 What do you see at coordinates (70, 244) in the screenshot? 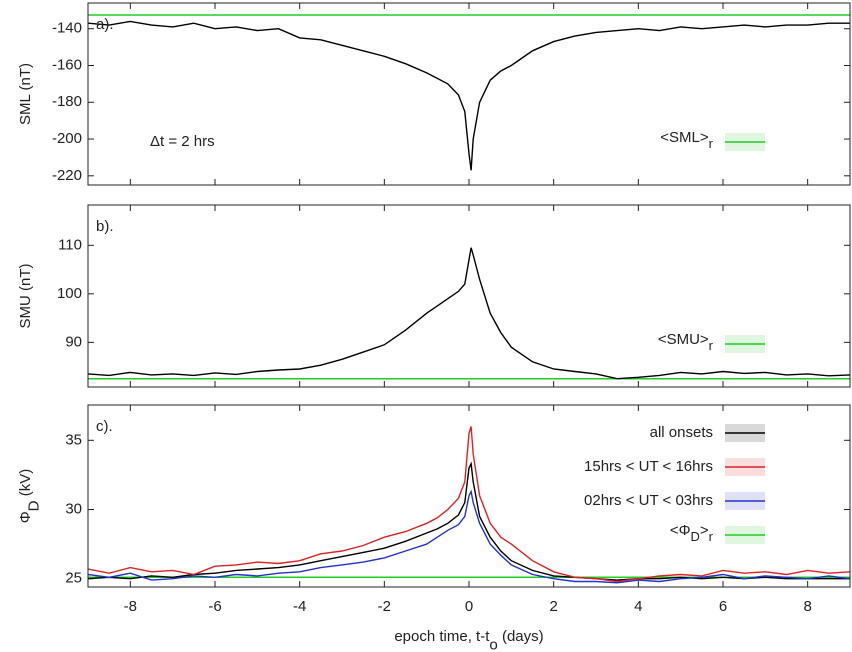
I see `y-tick-label: 110` at bounding box center [70, 244].